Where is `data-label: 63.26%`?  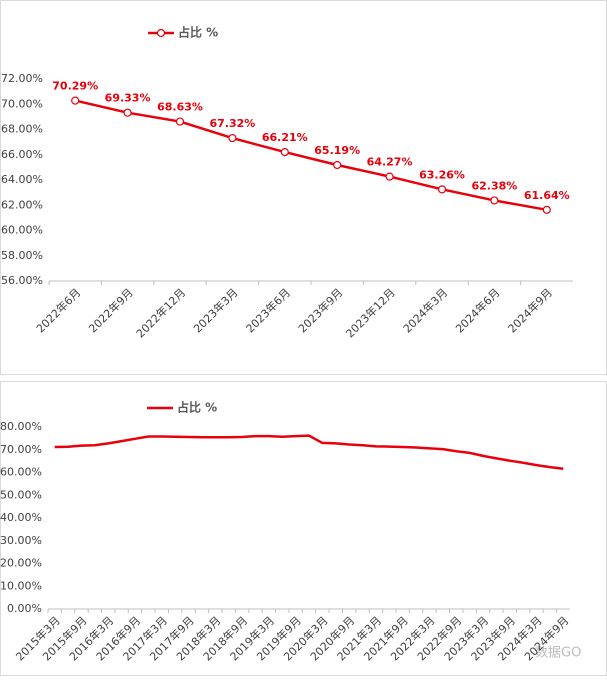
data-label: 63.26% is located at coordinates (442, 174).